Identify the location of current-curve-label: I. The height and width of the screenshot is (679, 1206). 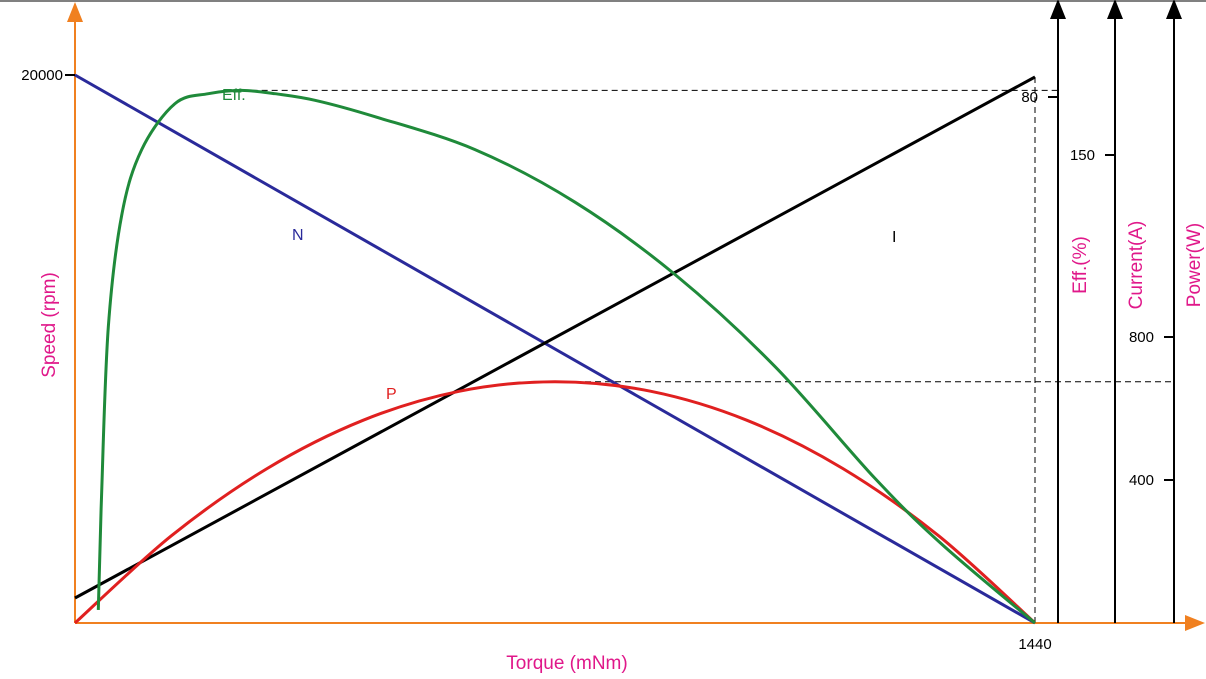
(894, 237).